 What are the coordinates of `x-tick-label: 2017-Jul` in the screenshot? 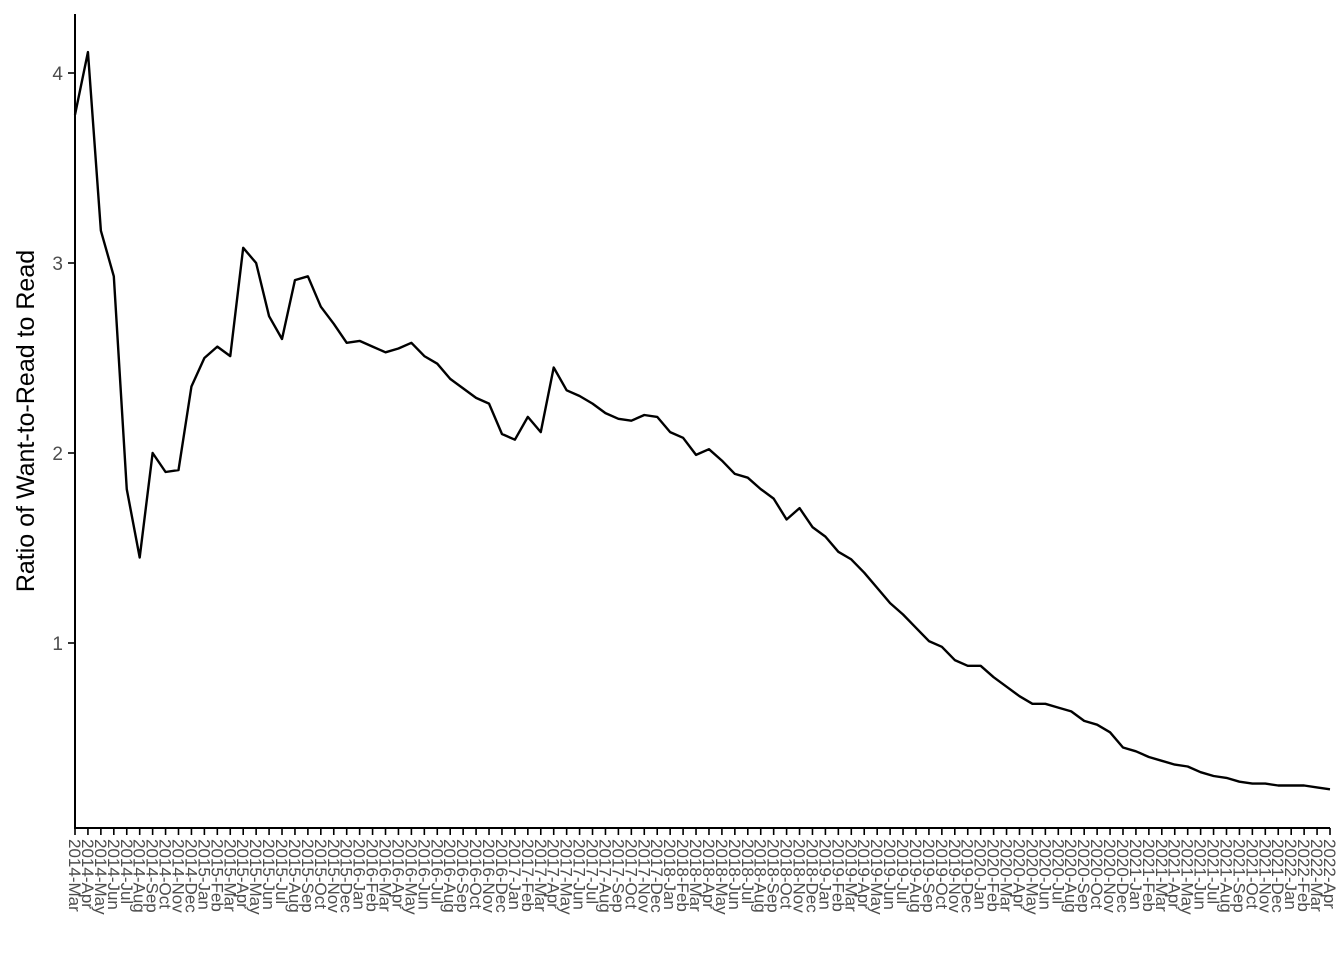 It's located at (592, 871).